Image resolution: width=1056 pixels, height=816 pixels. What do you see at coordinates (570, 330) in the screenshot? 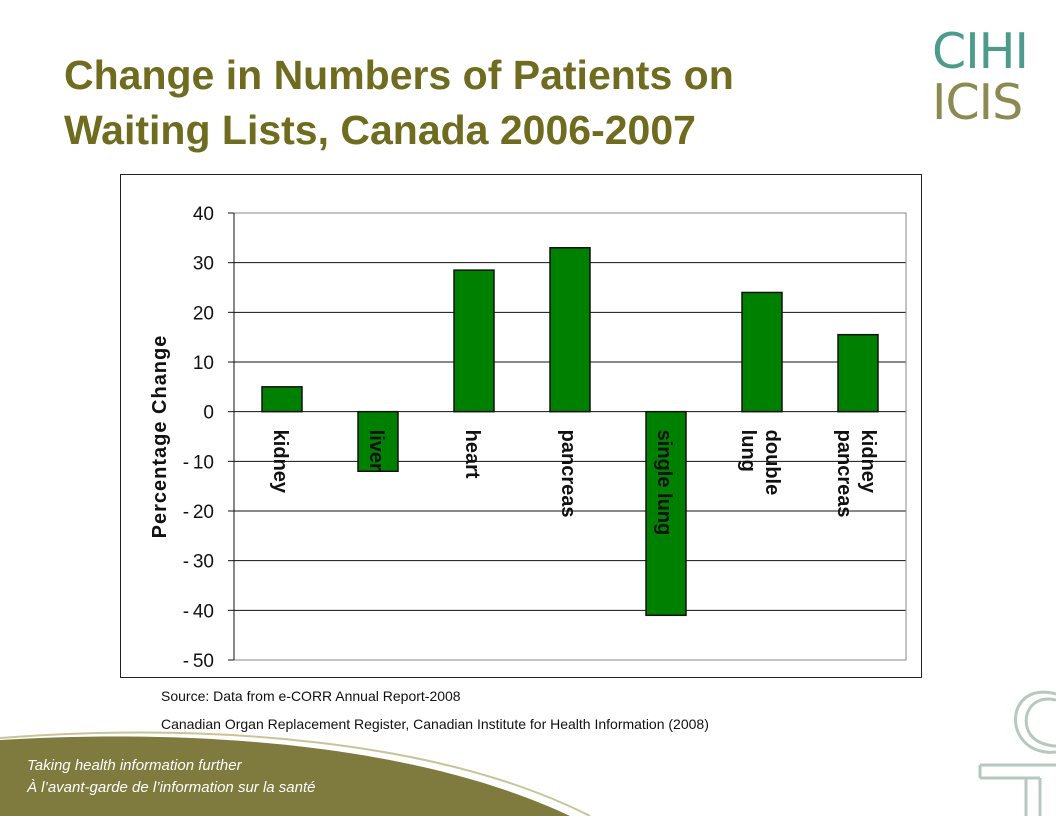
I see `bar-pancreas` at bounding box center [570, 330].